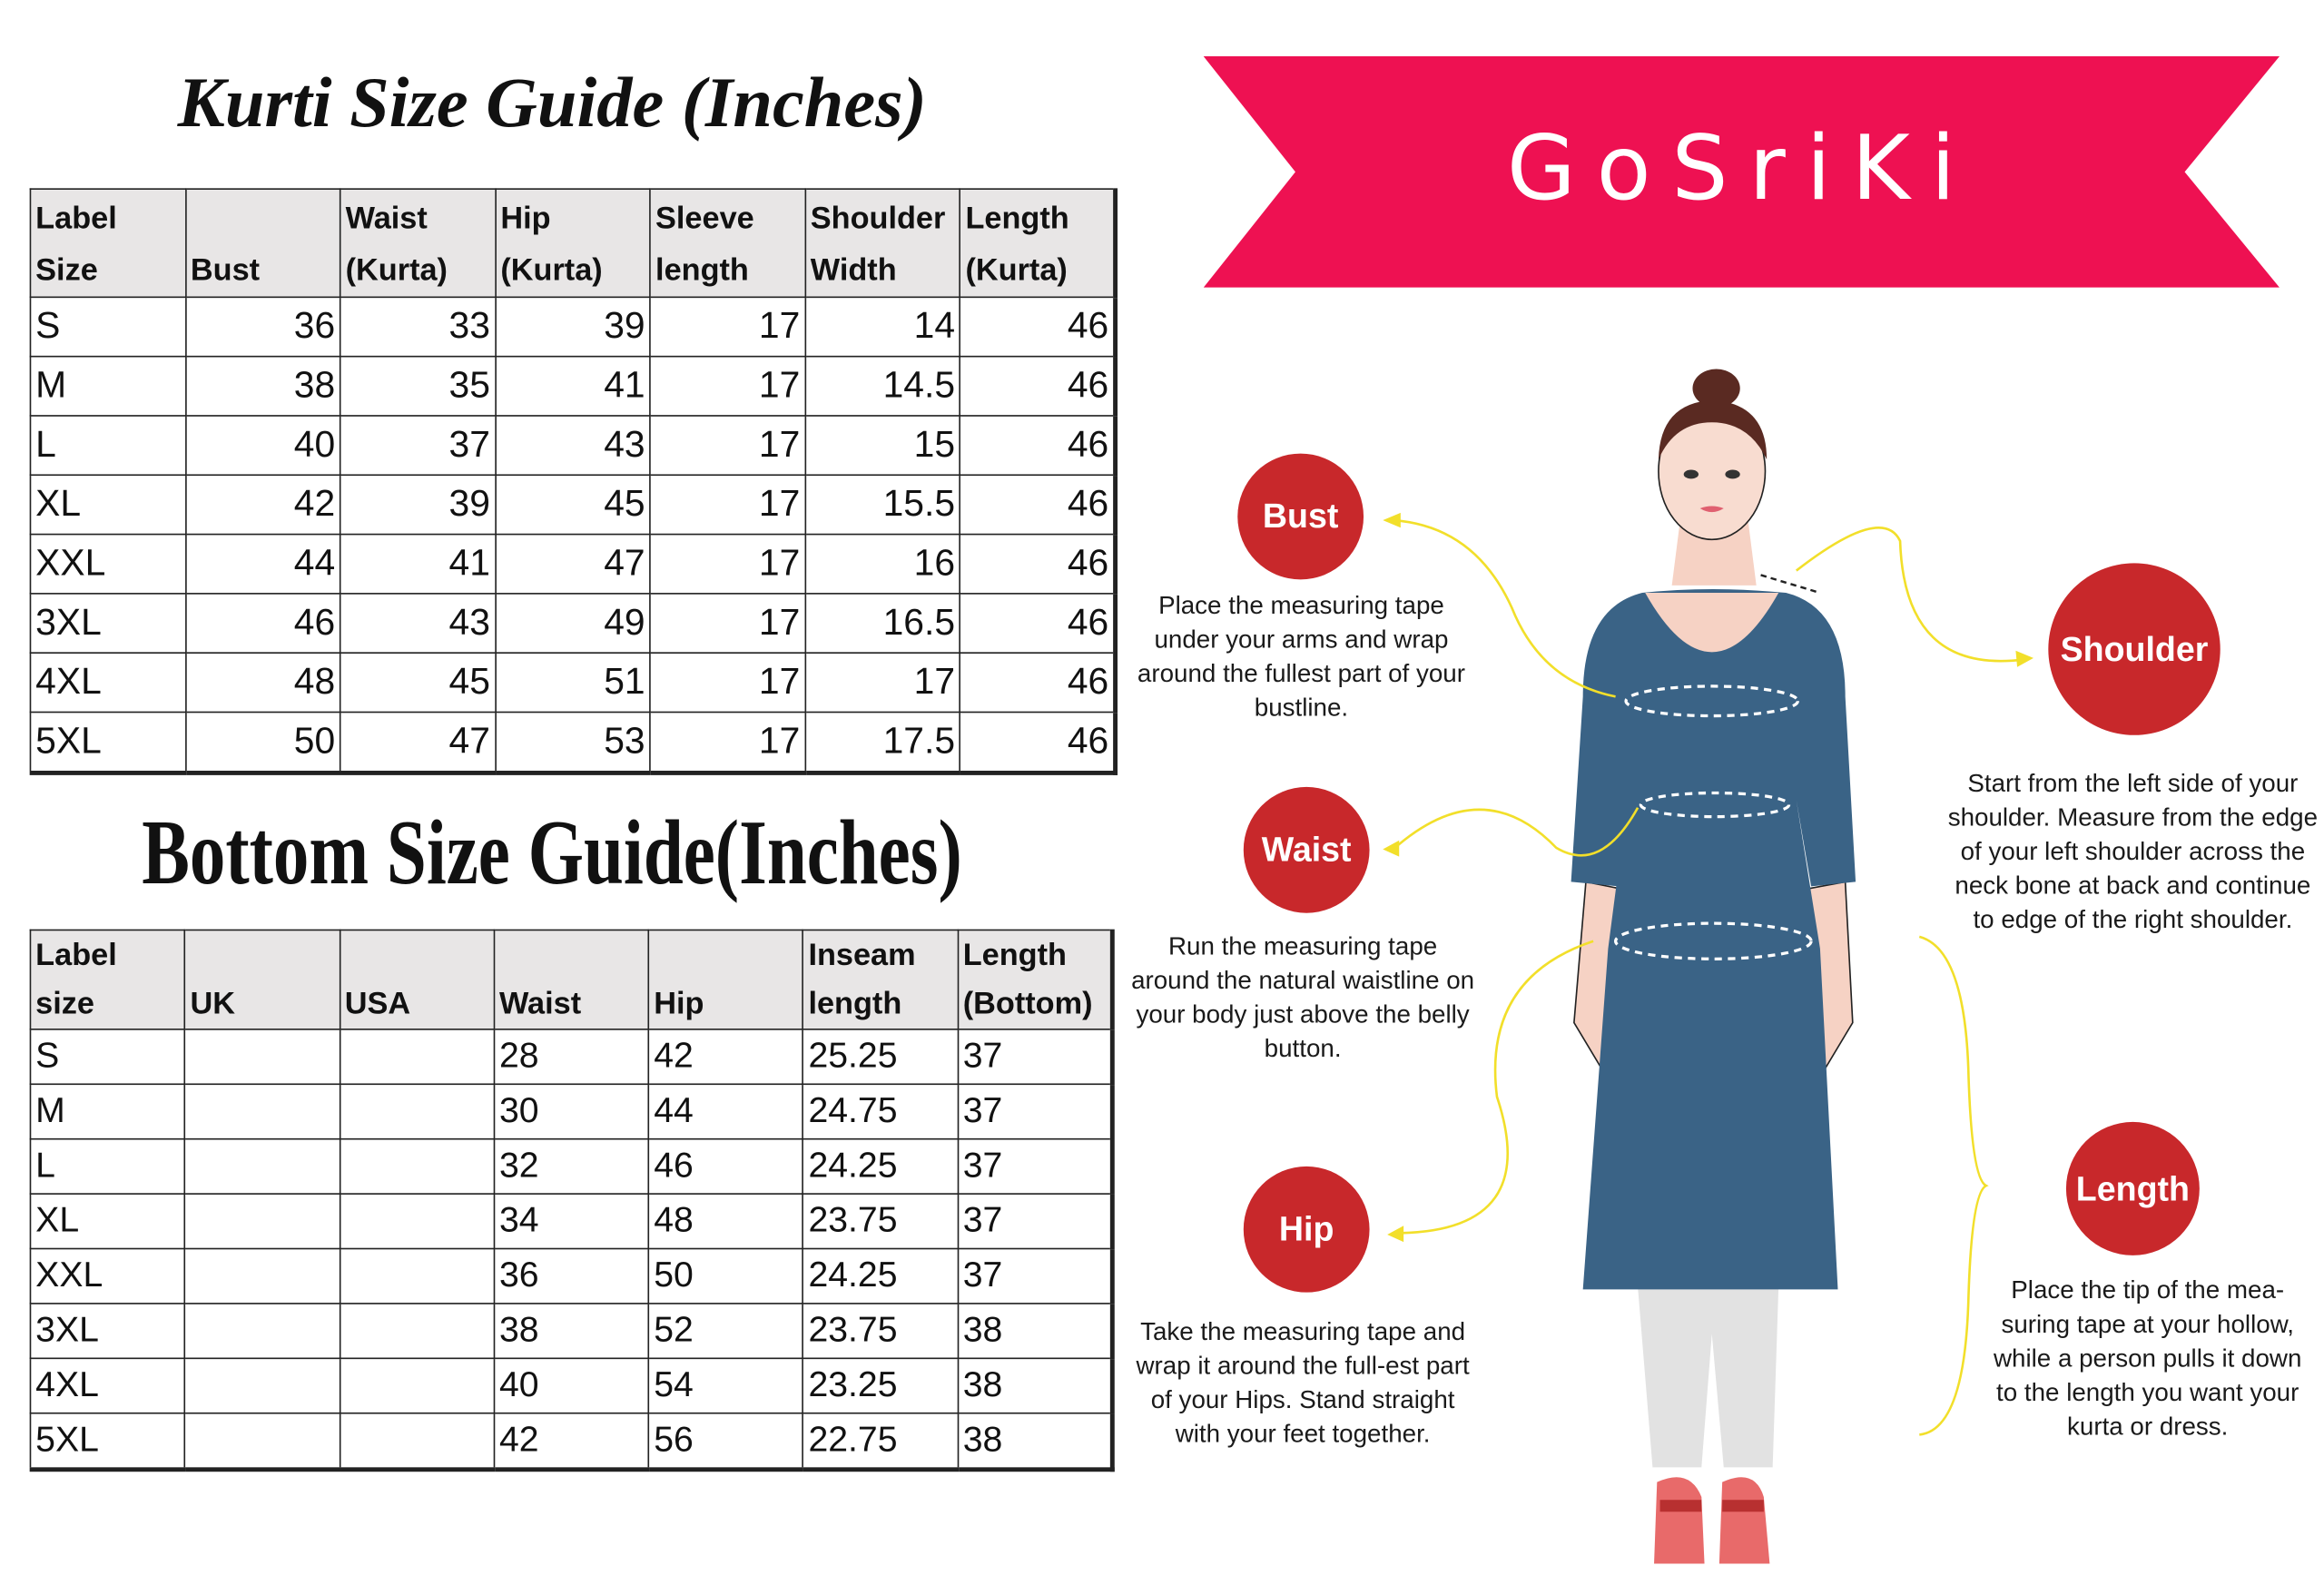 The width and height of the screenshot is (2324, 1585). Describe the element at coordinates (418, 243) in the screenshot. I see `column-header: Waist (Kurta)` at that location.